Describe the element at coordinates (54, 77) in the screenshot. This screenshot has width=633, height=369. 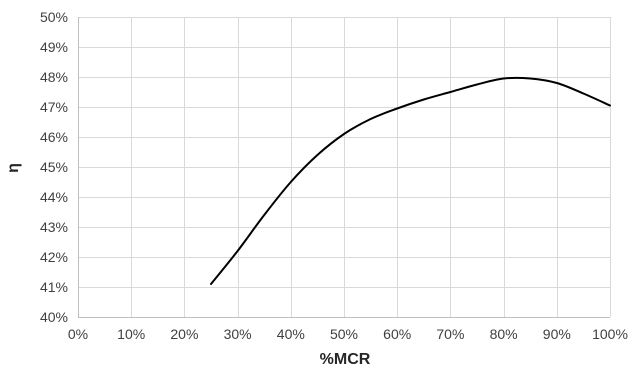
I see `y-tick-label: 48%` at that location.